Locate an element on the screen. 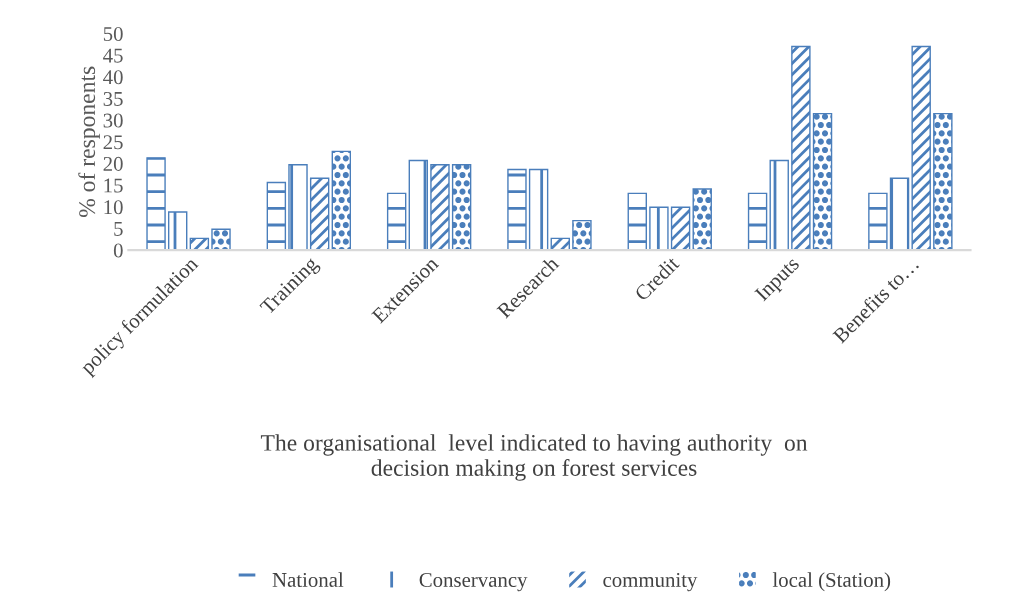 The height and width of the screenshot is (610, 1027). y-tick-label: 0 is located at coordinates (118, 250).